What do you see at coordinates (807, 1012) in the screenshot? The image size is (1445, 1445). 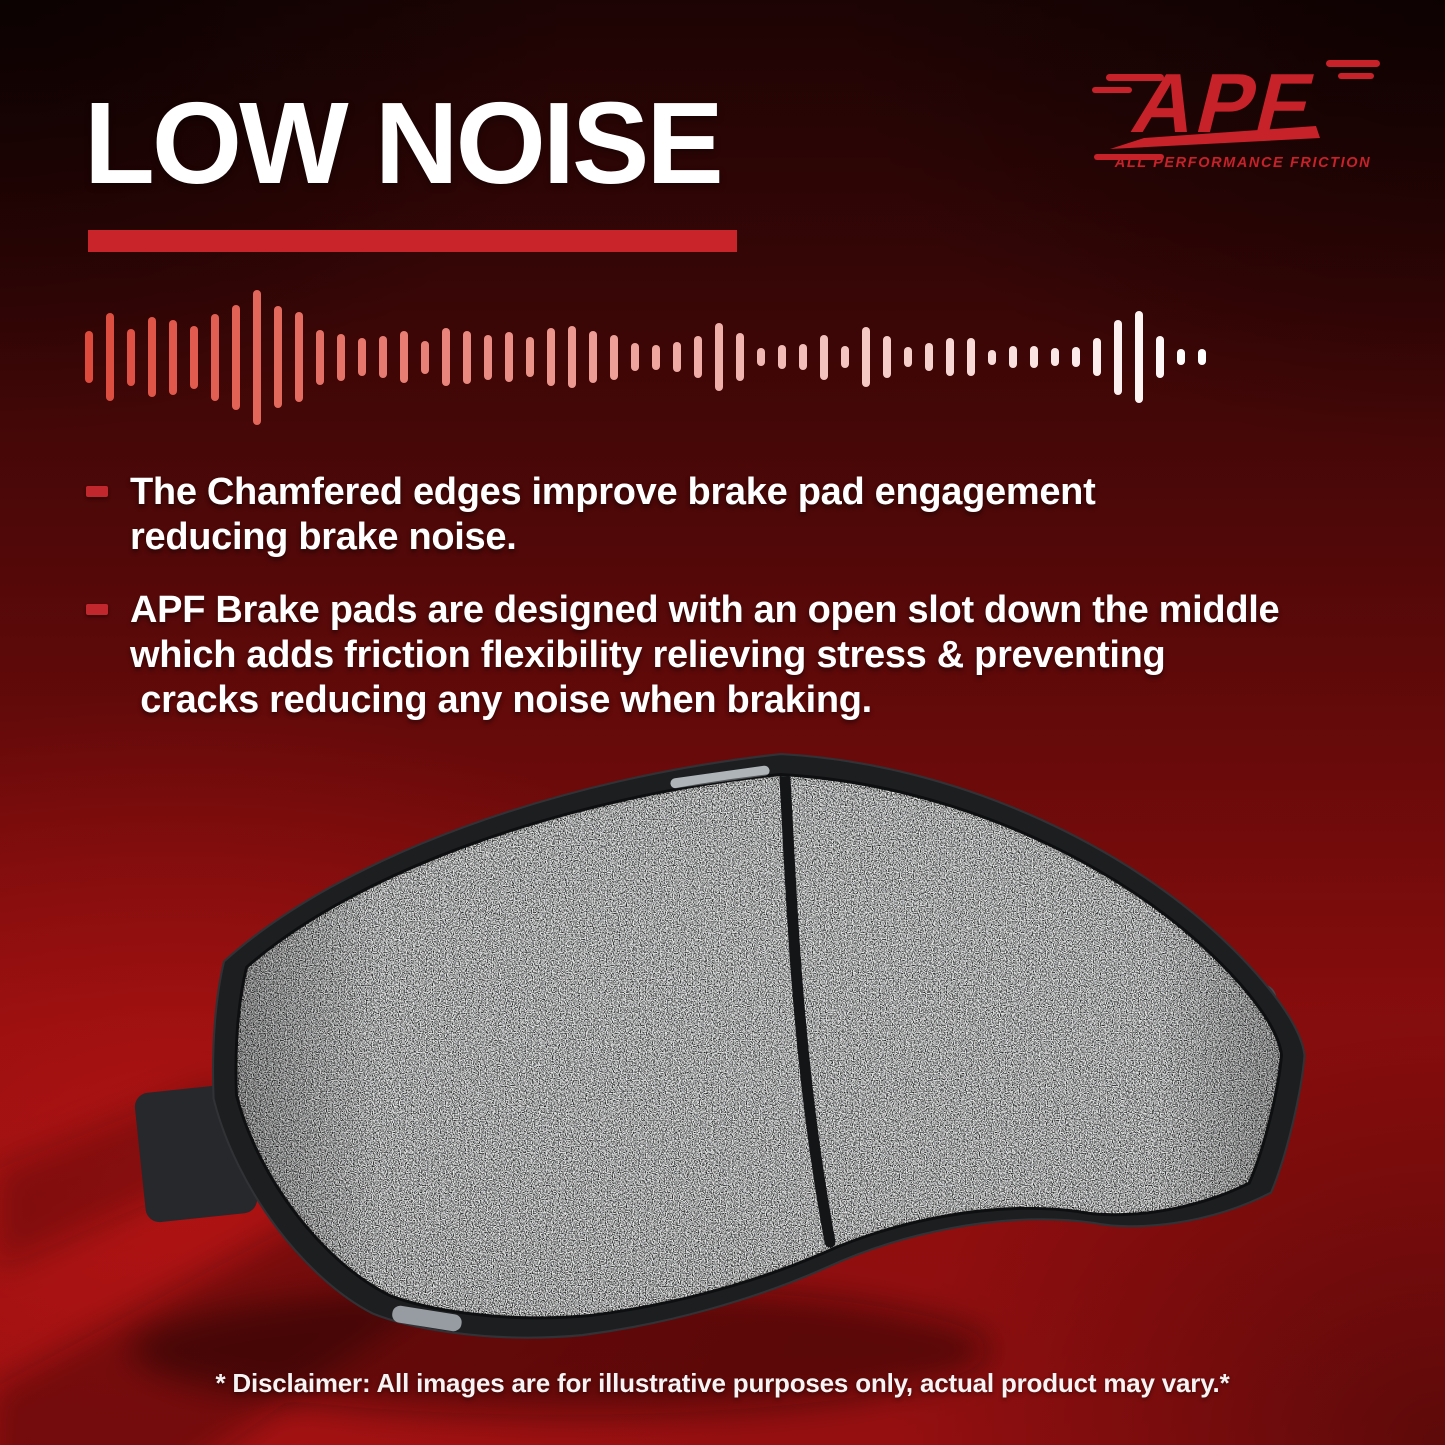 I see `pad-center-slot` at bounding box center [807, 1012].